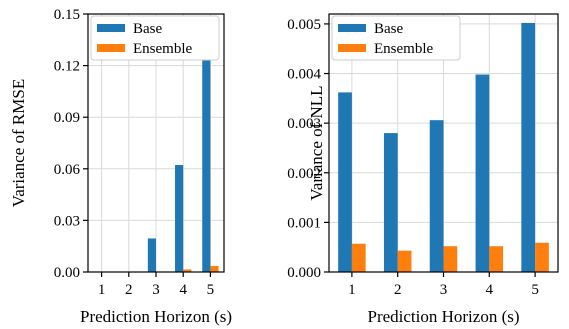 The height and width of the screenshot is (329, 569). I want to click on y-tick-label: 0.09, so click(67, 118).